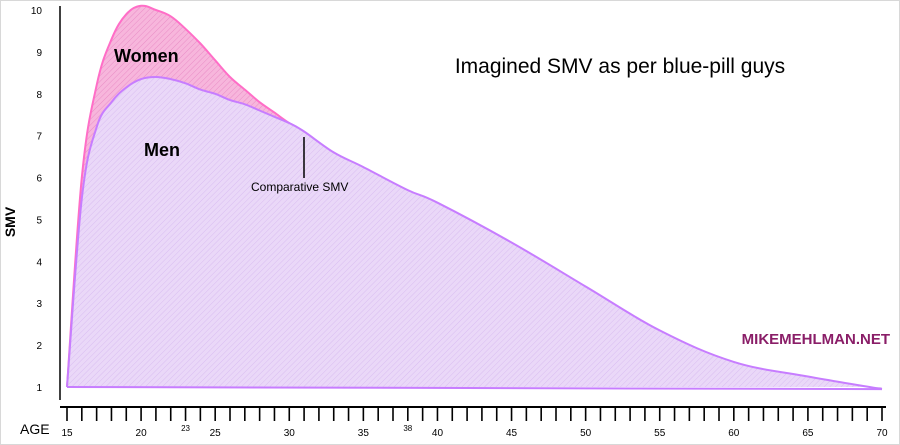 Image resolution: width=900 pixels, height=445 pixels. I want to click on x-tick-label: 35, so click(364, 433).